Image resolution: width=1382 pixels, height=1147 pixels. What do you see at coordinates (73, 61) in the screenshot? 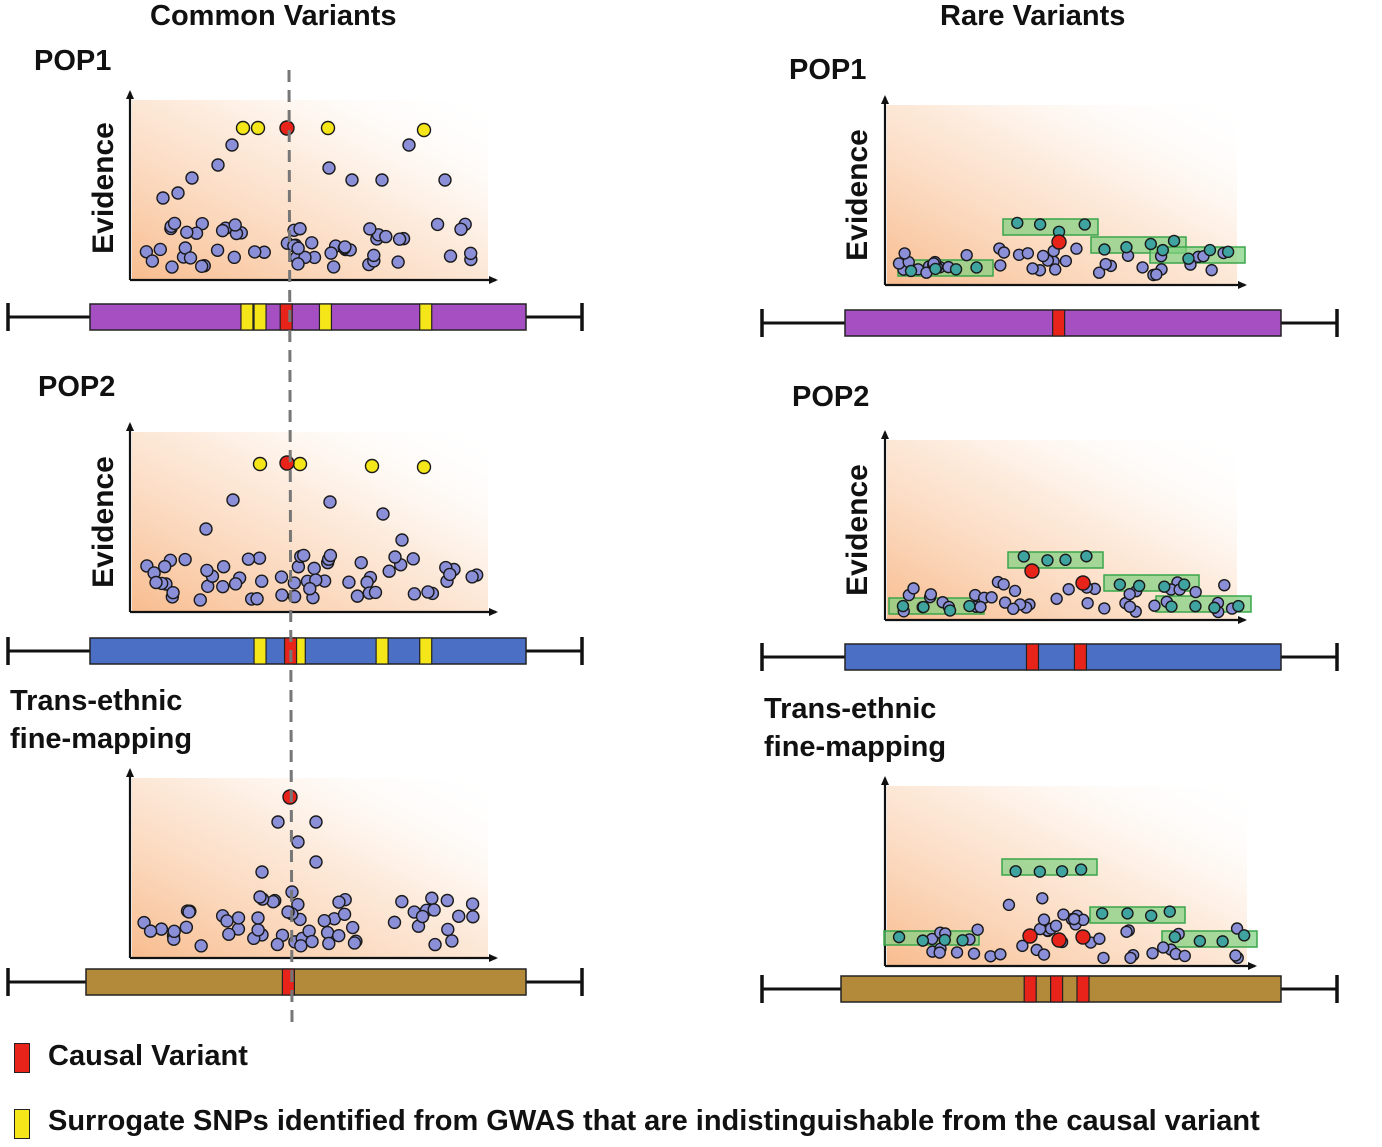
I see `common-pop1-label: POP1` at bounding box center [73, 61].